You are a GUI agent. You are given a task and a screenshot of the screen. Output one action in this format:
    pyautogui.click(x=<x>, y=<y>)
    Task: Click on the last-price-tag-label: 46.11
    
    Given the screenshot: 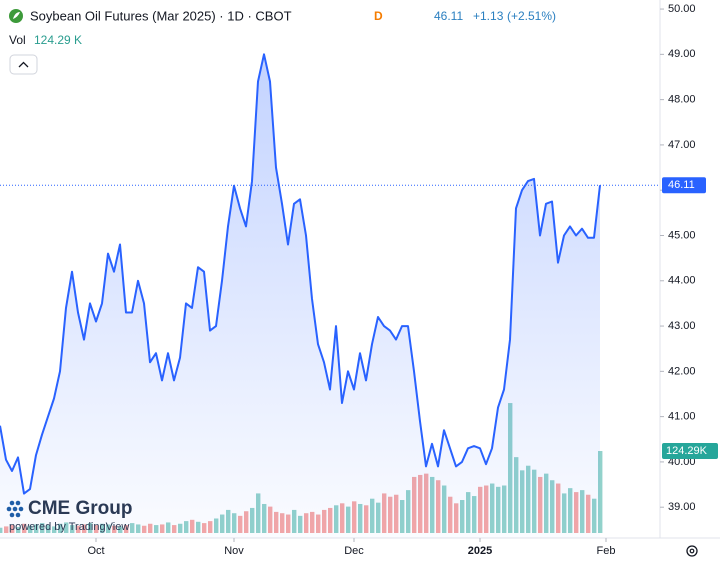 What is the action you would take?
    pyautogui.click(x=681, y=185)
    